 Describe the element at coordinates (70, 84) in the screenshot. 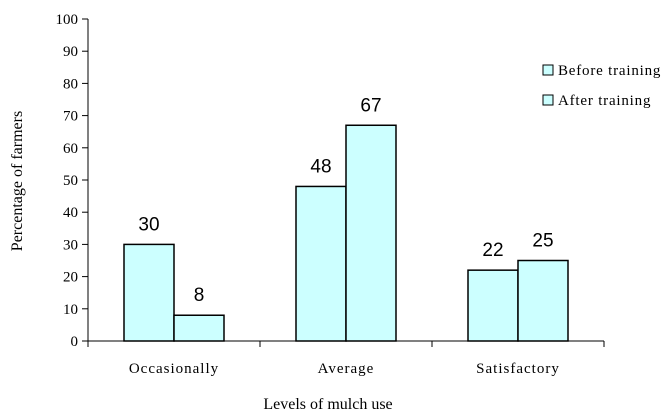

I see `y-tick-label: 80` at that location.